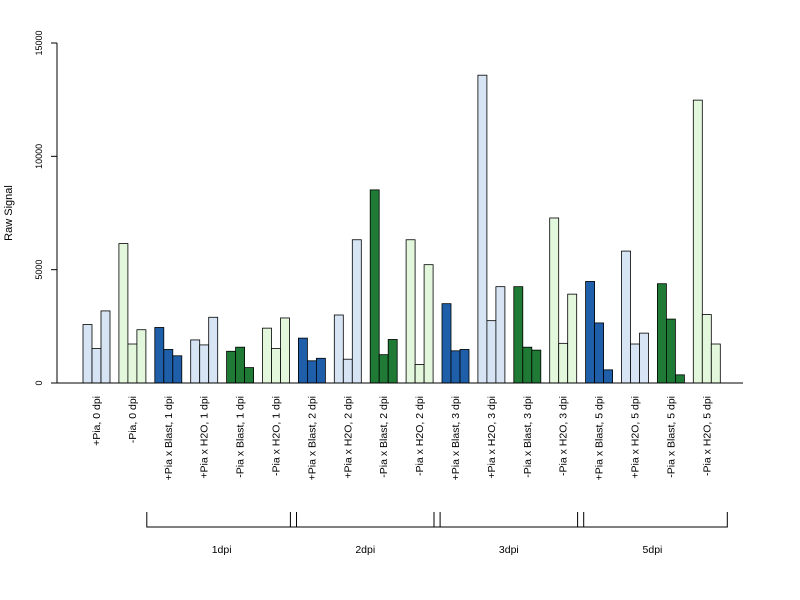 This screenshot has width=800, height=600. What do you see at coordinates (384, 437) in the screenshot?
I see `category-label: -Pia x Blast, 2 dpi` at bounding box center [384, 437].